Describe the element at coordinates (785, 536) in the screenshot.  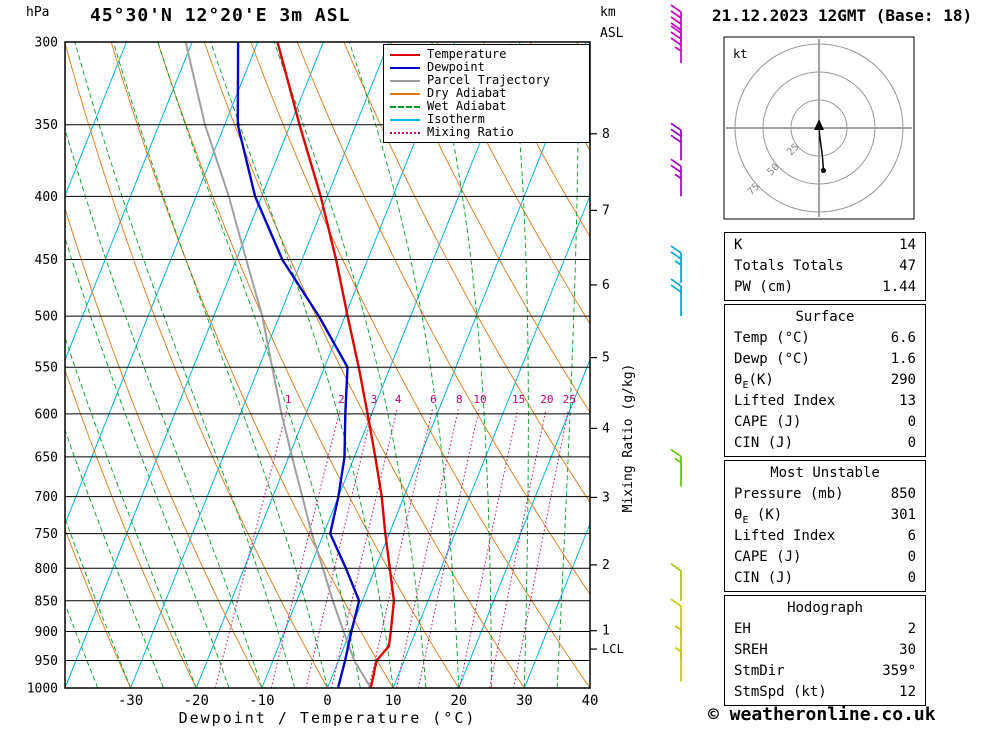
I see `stat-label: Lifted Index` at that location.